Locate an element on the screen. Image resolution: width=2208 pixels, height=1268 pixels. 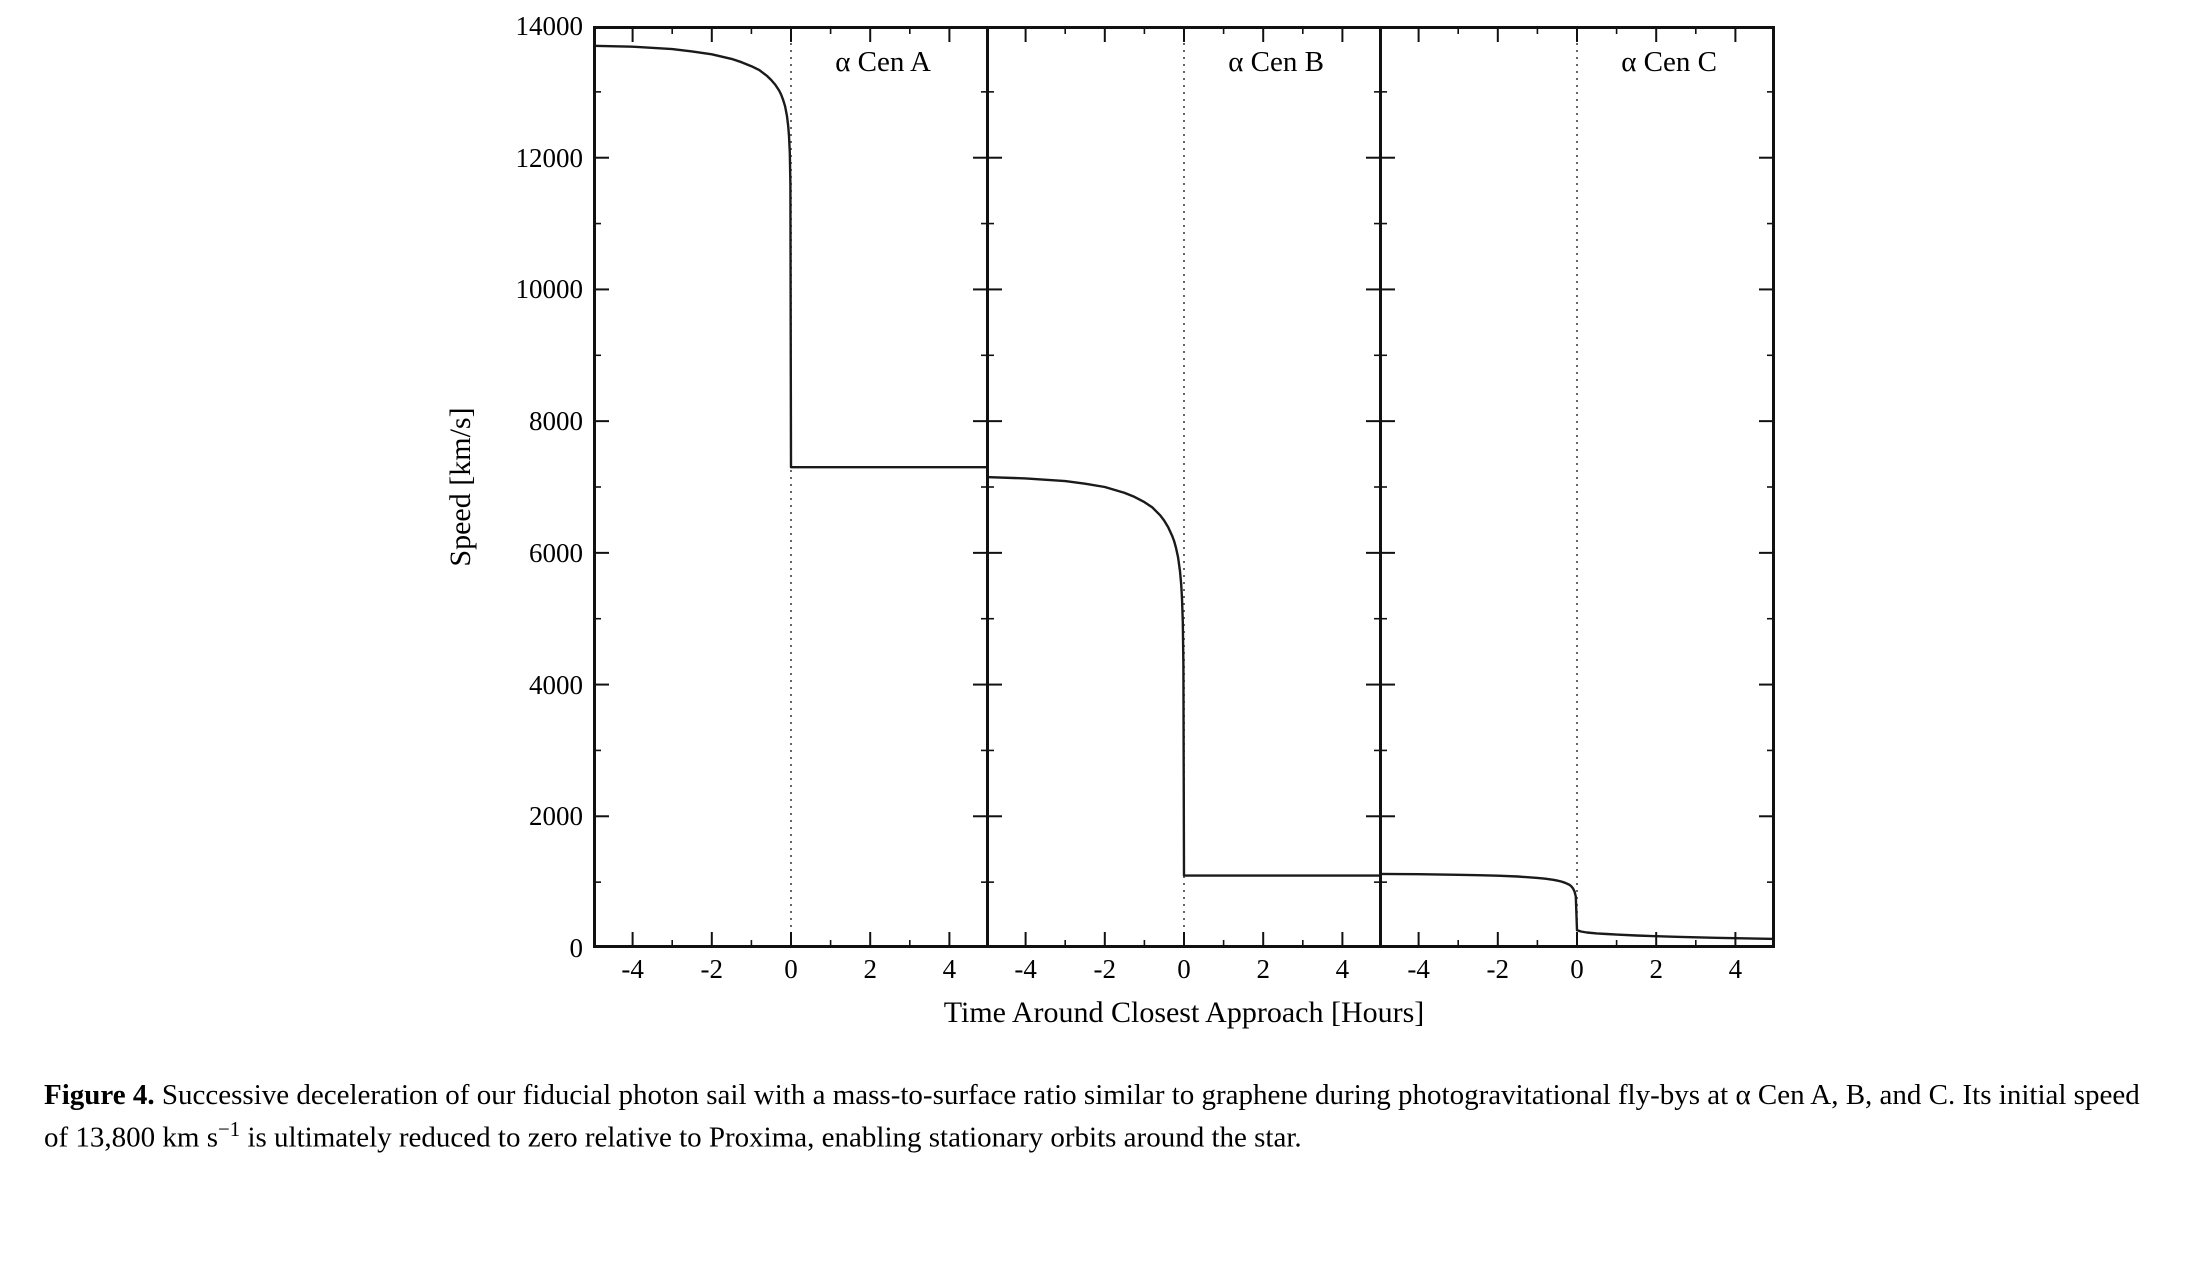
y-tick-label: 2000 is located at coordinates (556, 816).